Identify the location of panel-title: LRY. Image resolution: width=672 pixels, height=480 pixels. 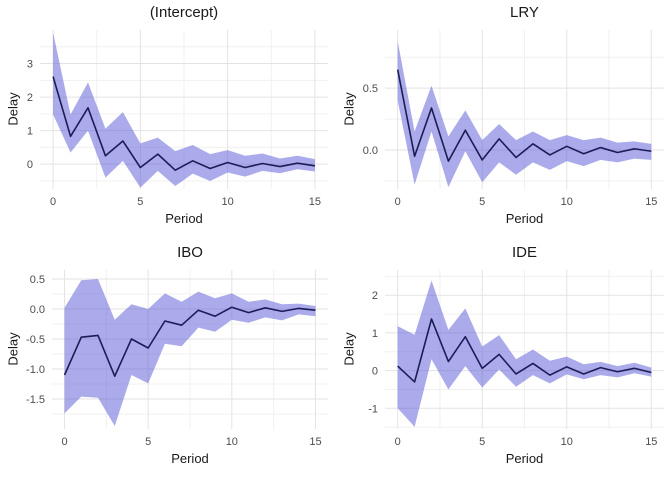
(524, 12).